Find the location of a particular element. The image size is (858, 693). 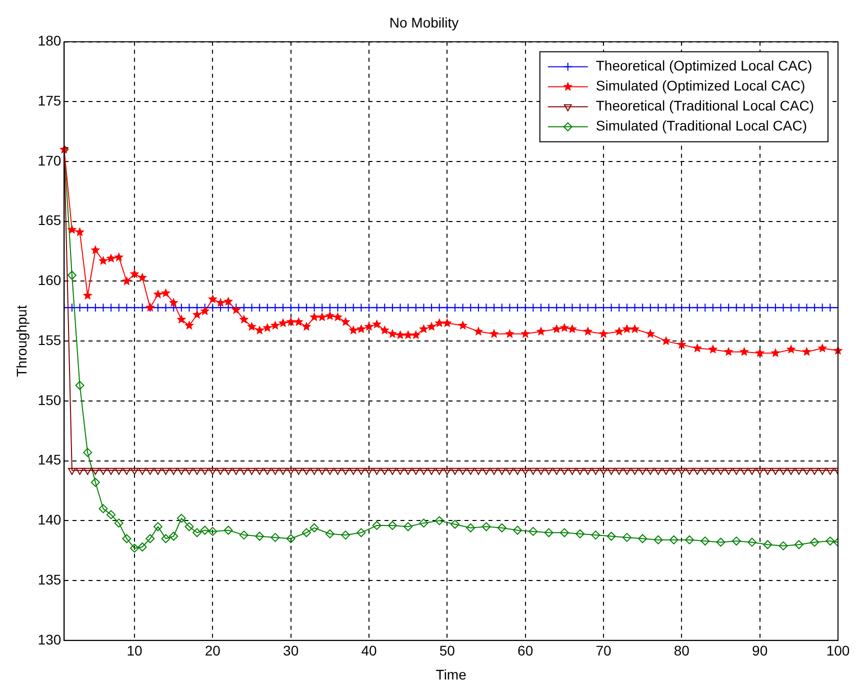

x-tick-label: 20 is located at coordinates (212, 650).